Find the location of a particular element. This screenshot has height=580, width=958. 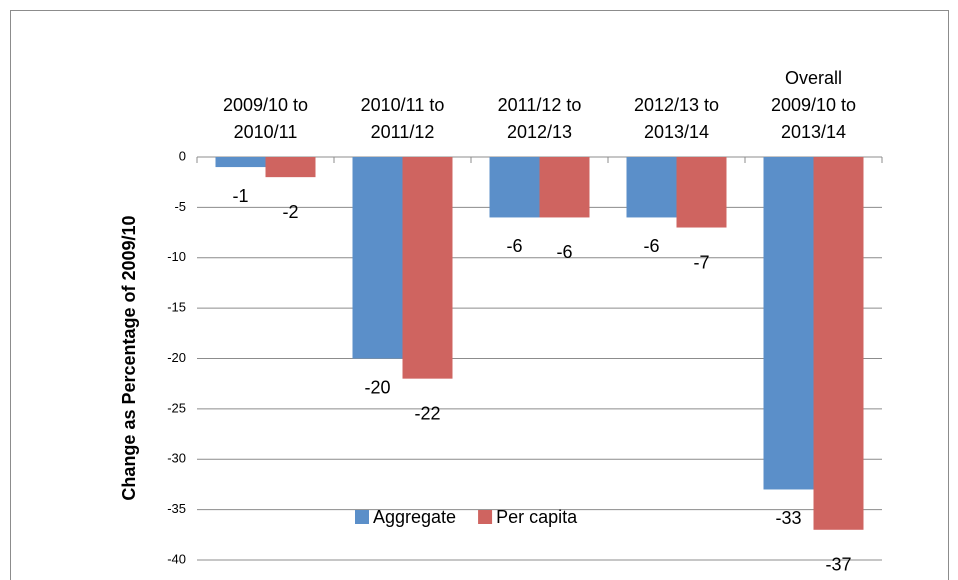

y-tick-label: 0 is located at coordinates (182, 155).